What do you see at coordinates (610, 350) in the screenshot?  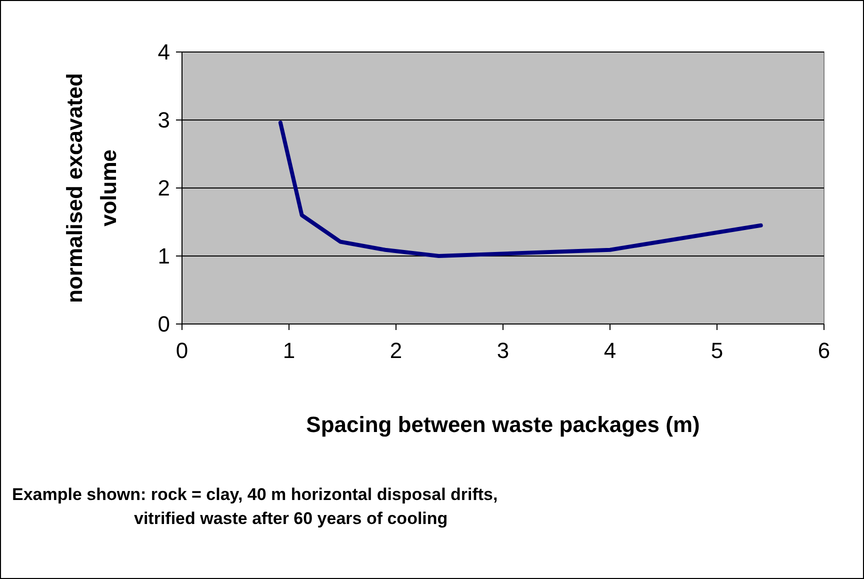 I see `x-tick-label: 4` at bounding box center [610, 350].